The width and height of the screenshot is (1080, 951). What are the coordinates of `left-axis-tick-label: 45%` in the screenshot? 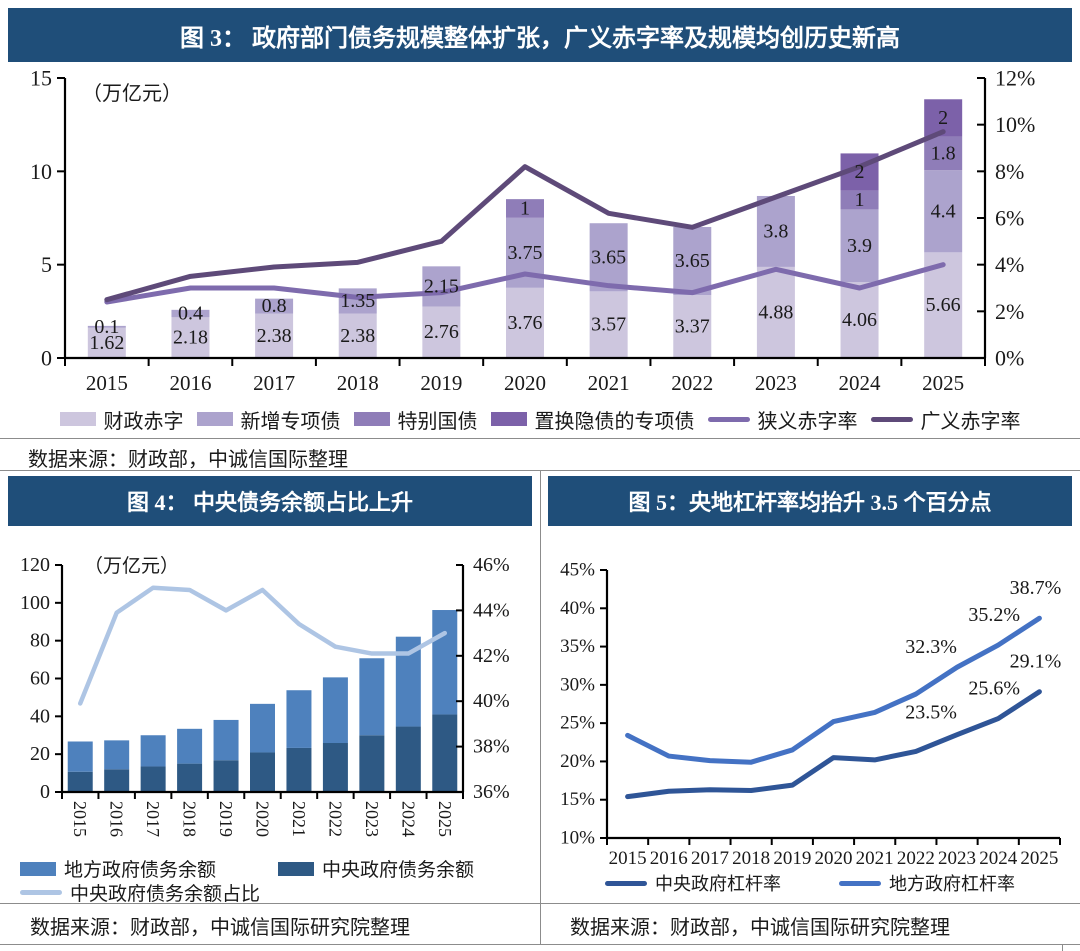 It's located at (577, 570).